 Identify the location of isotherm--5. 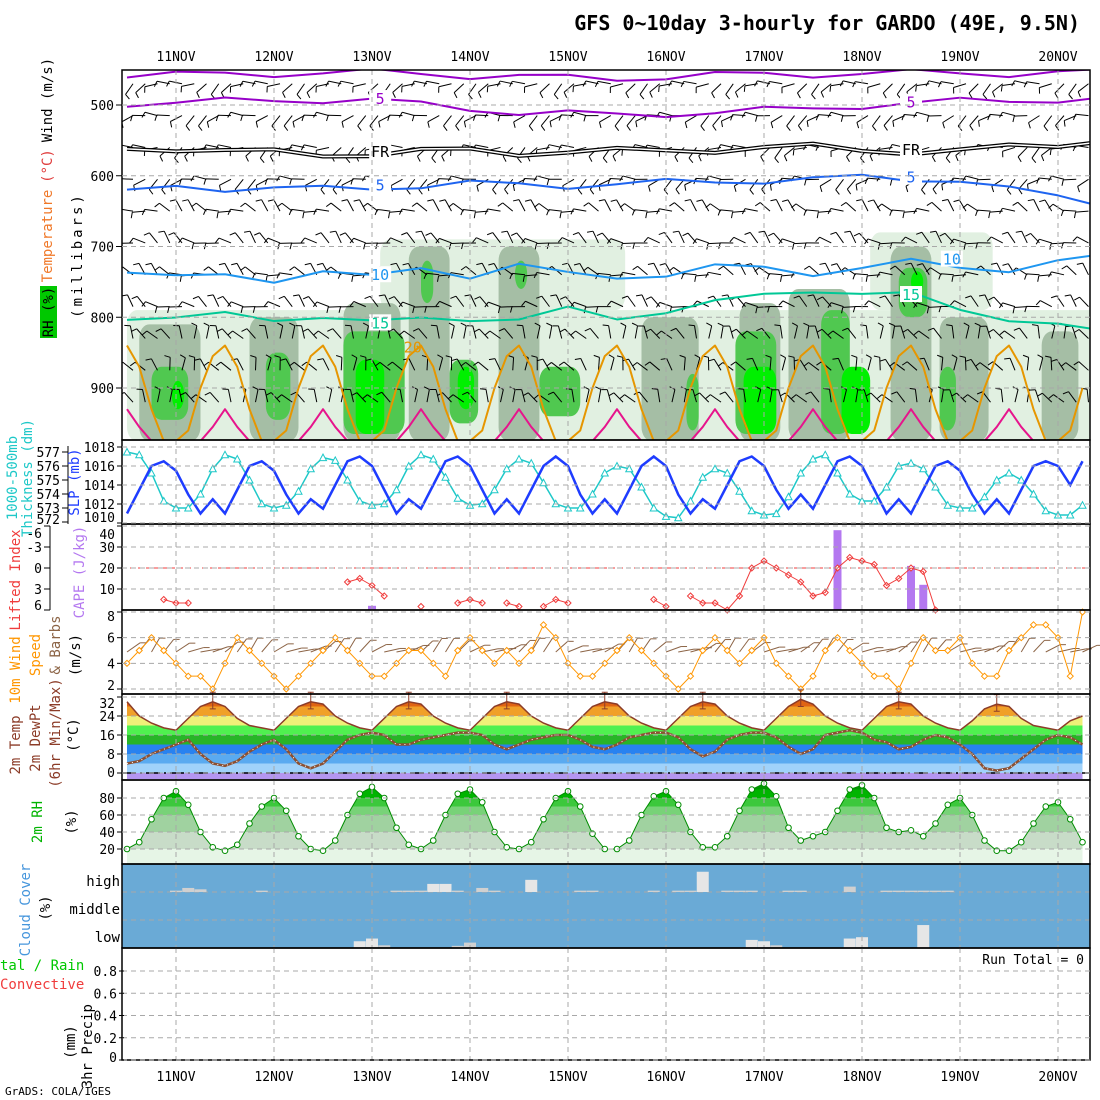
(608, 107).